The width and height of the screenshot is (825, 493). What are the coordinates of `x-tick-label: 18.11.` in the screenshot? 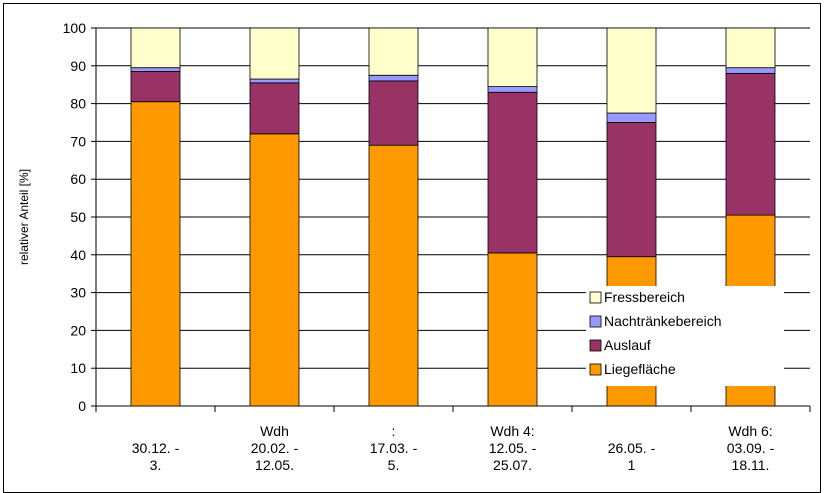 It's located at (751, 465).